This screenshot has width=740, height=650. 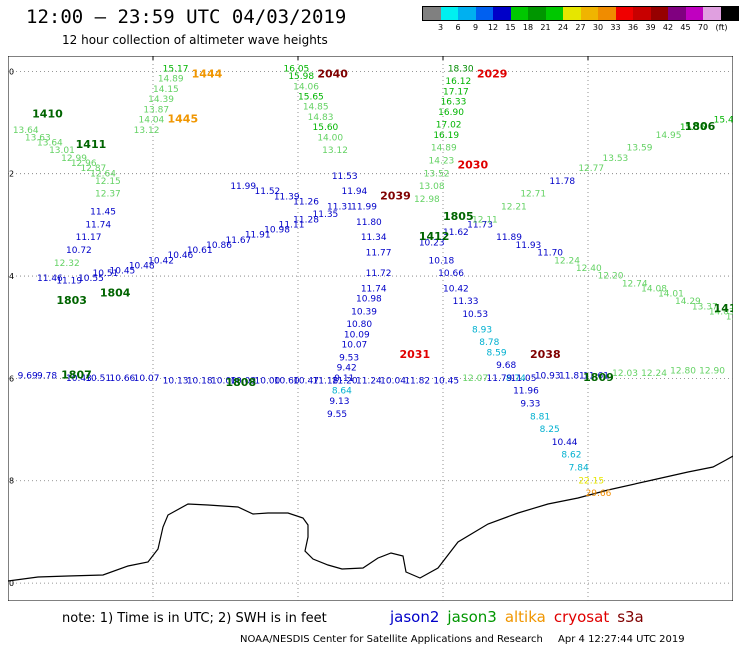 I want to click on pass-time-label: 1809, so click(x=598, y=377).